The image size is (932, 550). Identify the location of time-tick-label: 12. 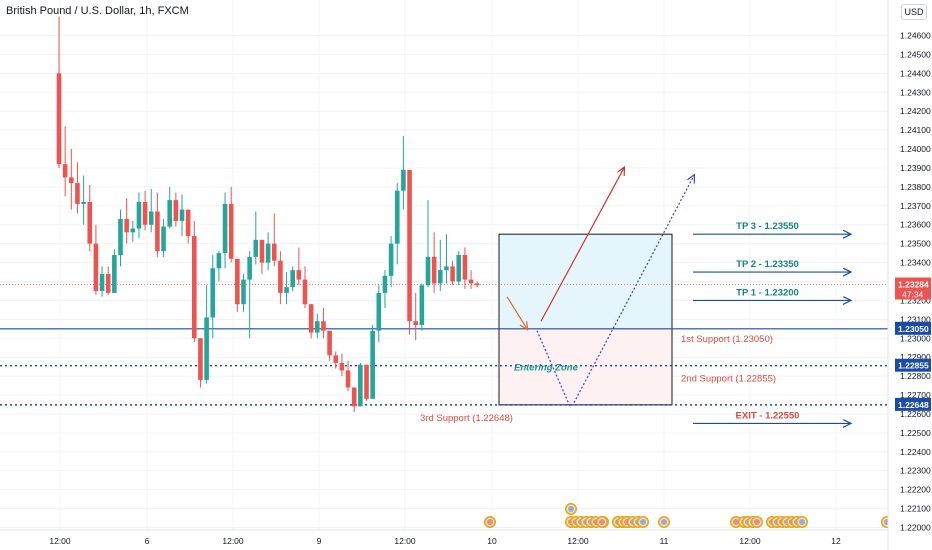
(836, 541).